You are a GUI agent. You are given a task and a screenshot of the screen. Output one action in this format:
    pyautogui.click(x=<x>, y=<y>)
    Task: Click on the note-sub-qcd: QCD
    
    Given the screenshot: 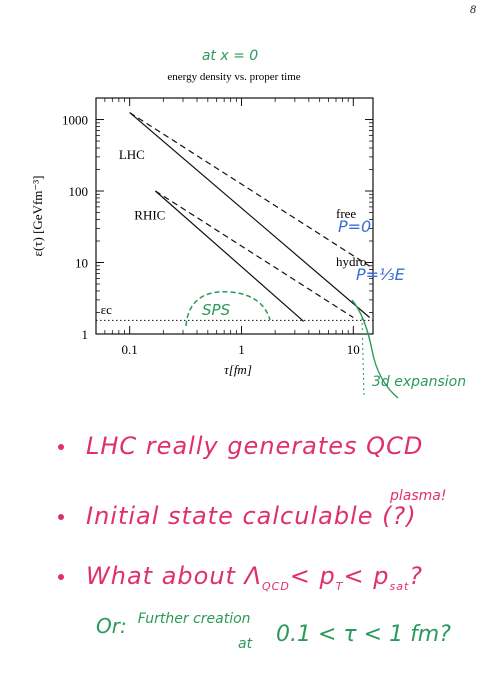 What is the action you would take?
    pyautogui.click(x=275, y=586)
    